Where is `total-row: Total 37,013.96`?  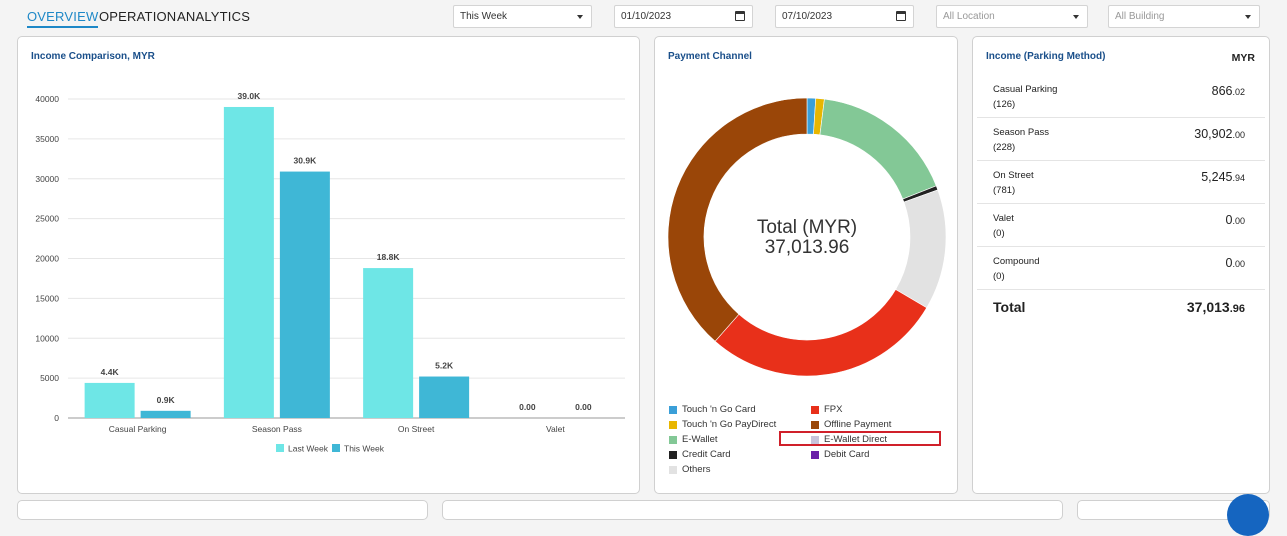
total-row: Total 37,013.96 is located at coordinates (1121, 309).